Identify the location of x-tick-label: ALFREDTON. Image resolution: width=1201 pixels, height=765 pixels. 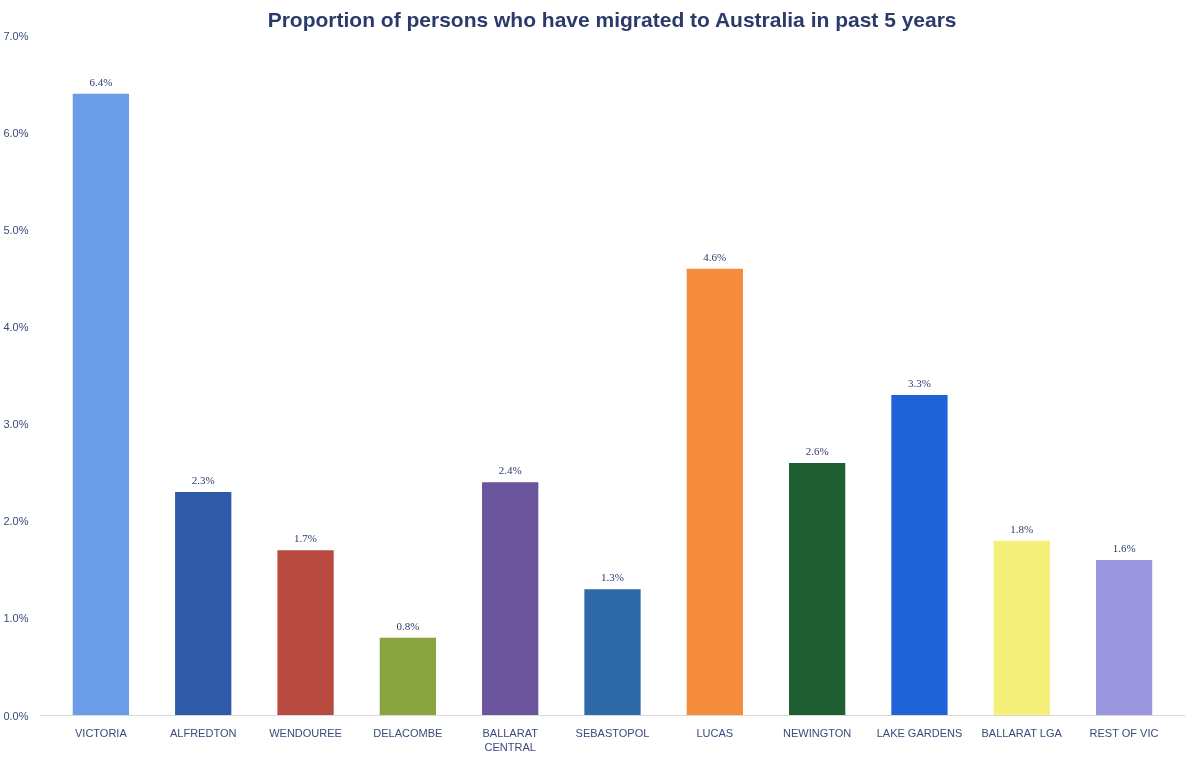
(203, 732).